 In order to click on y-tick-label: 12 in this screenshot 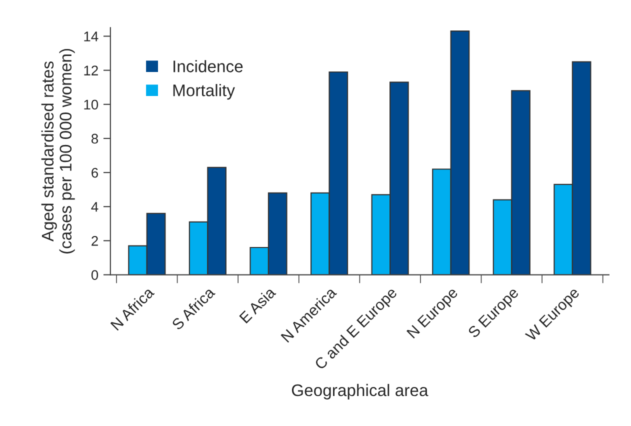, I will do `click(91, 71)`.